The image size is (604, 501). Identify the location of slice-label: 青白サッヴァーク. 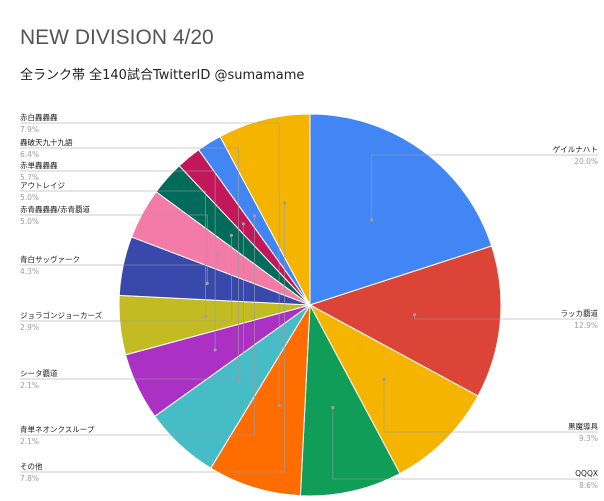
(50, 259).